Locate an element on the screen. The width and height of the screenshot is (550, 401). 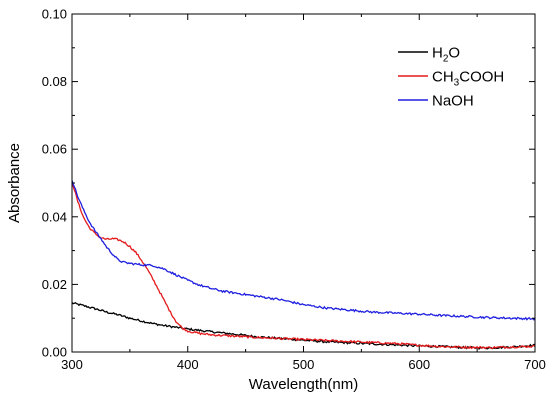
x-tick-label: 400 is located at coordinates (188, 364).